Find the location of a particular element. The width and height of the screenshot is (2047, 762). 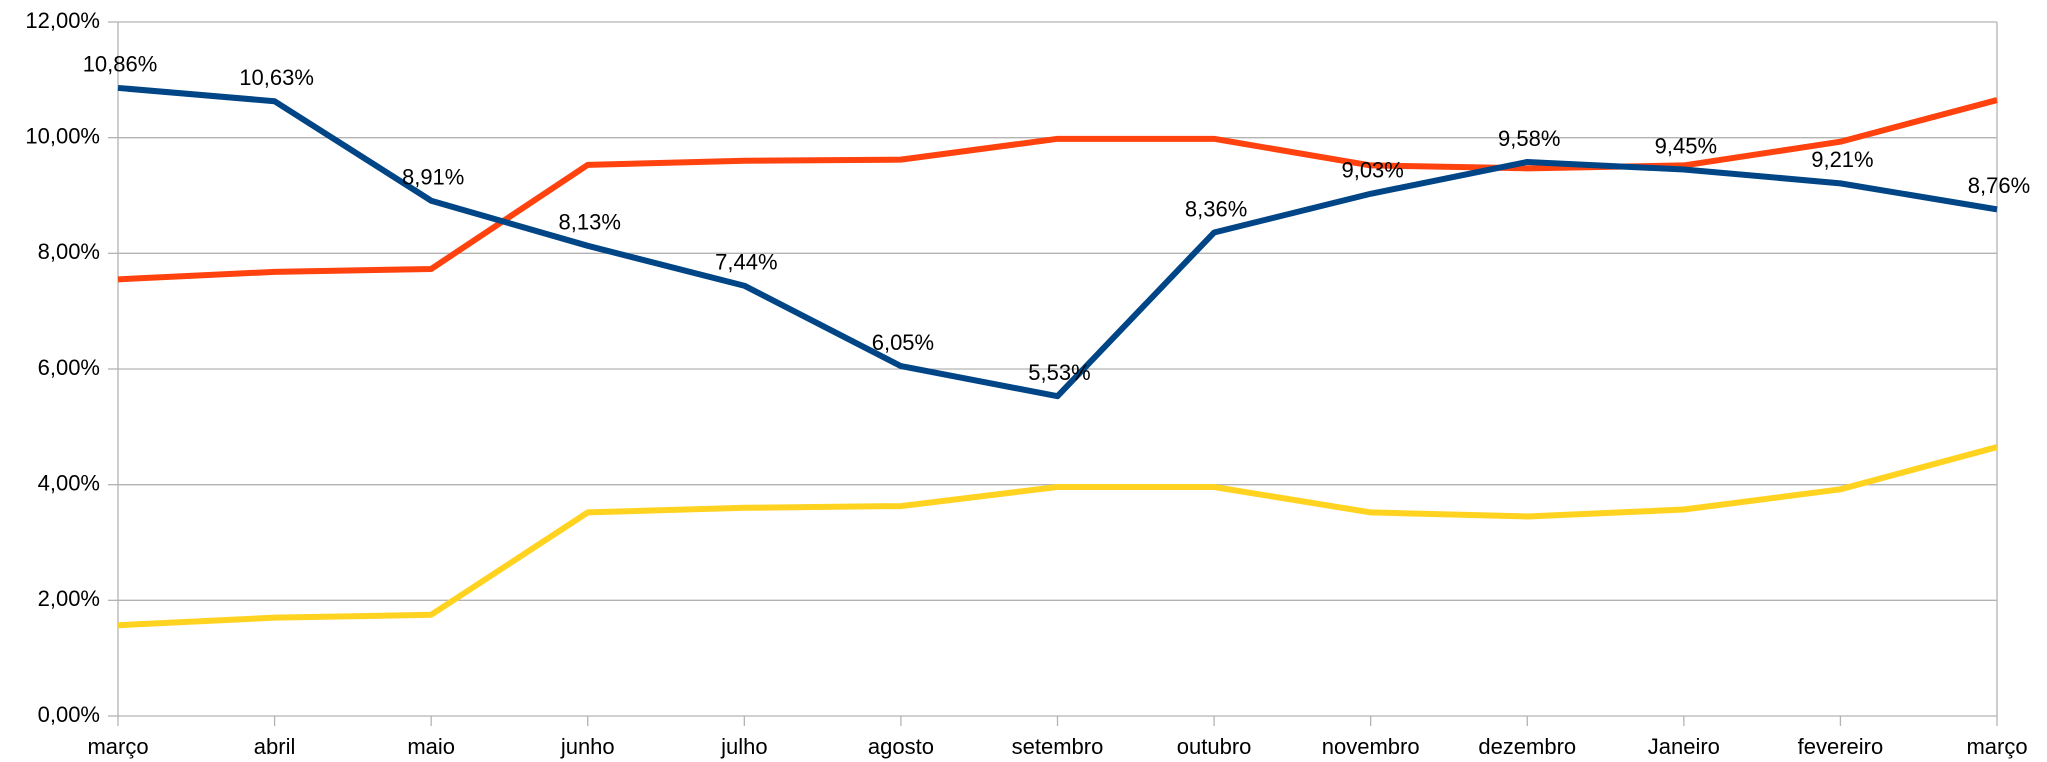

data-label: 5,53% is located at coordinates (1059, 372).